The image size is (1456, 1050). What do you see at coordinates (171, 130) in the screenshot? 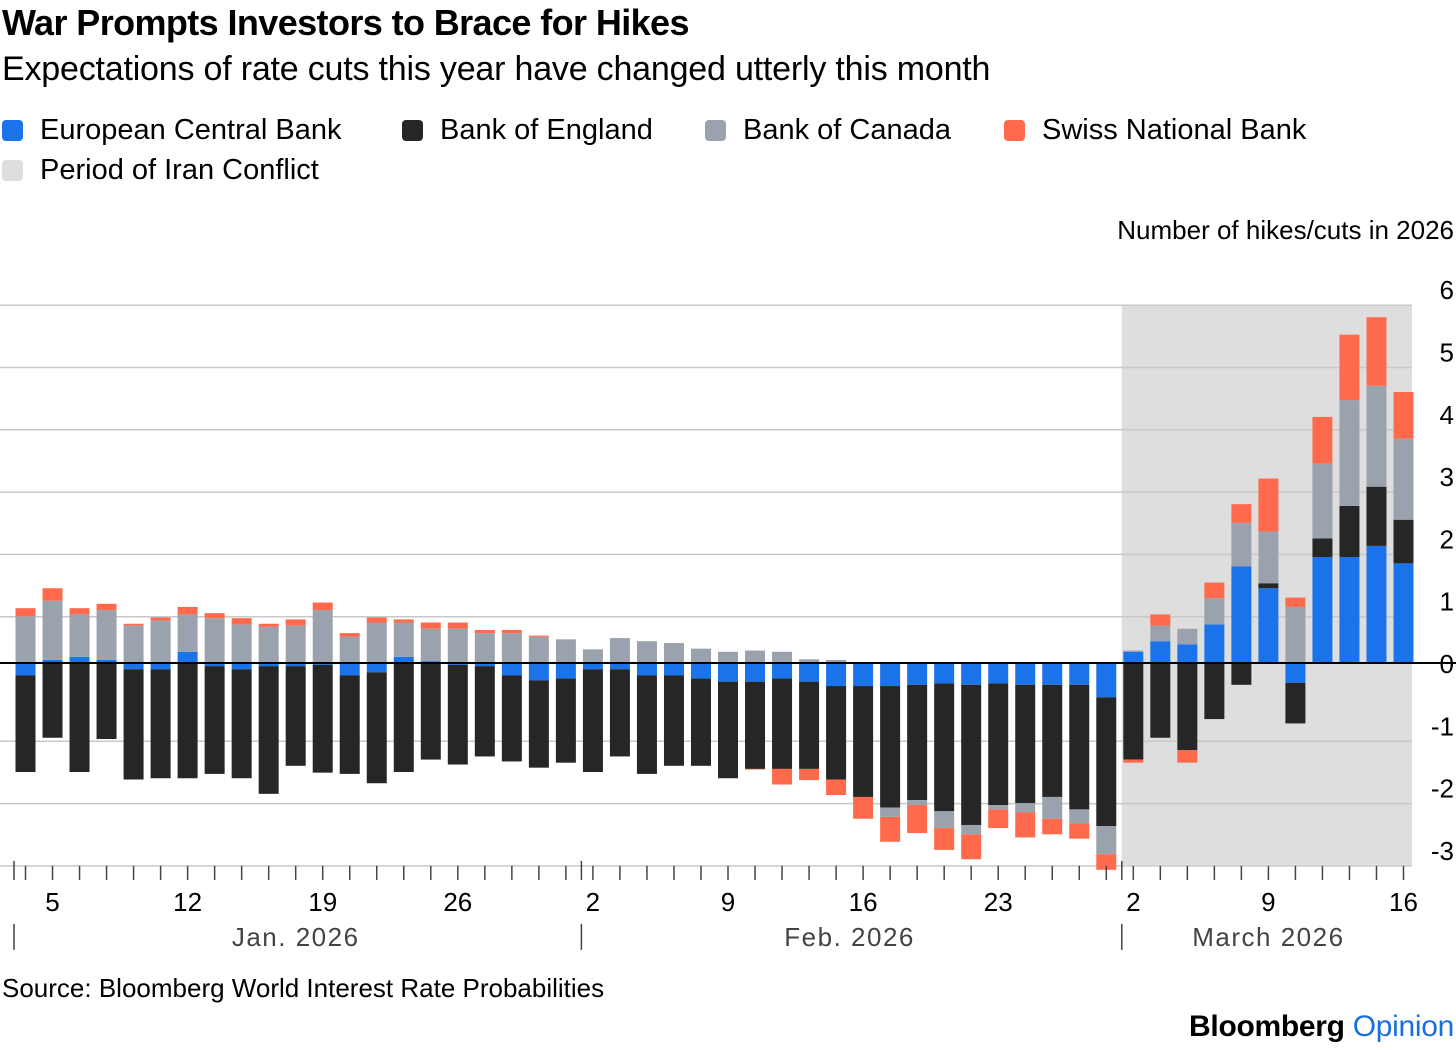
I see `legend-item-ecb: European Central Bank` at bounding box center [171, 130].